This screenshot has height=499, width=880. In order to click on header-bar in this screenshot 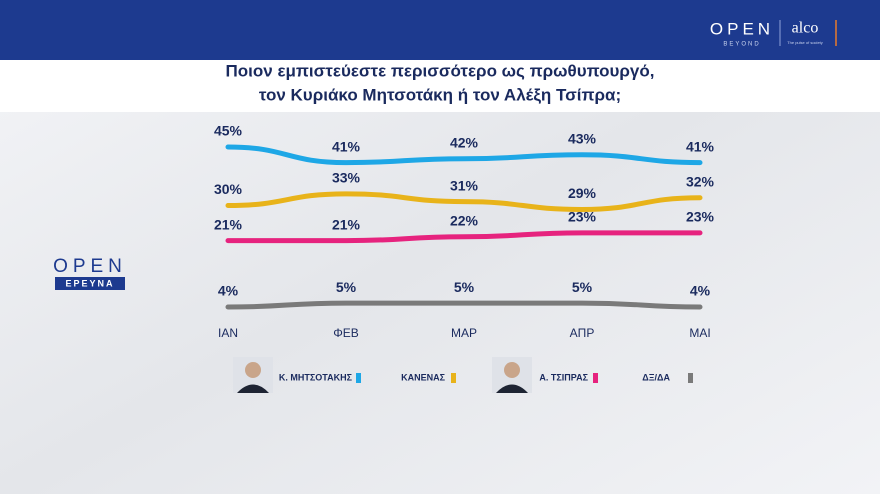, I will do `click(440, 30)`.